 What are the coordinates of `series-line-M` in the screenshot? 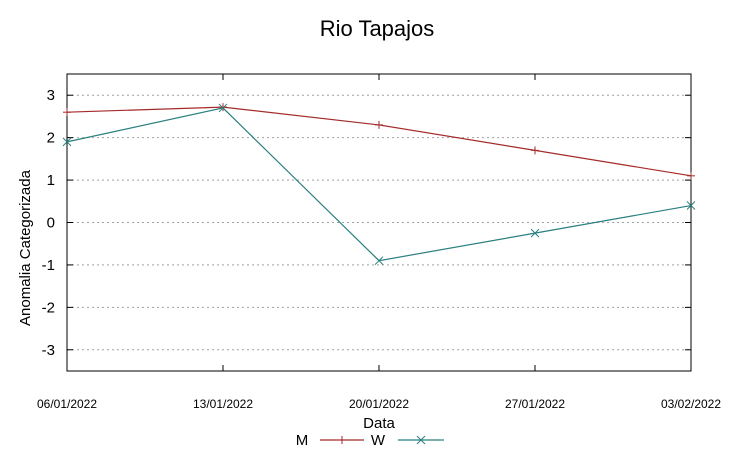 It's located at (379, 141).